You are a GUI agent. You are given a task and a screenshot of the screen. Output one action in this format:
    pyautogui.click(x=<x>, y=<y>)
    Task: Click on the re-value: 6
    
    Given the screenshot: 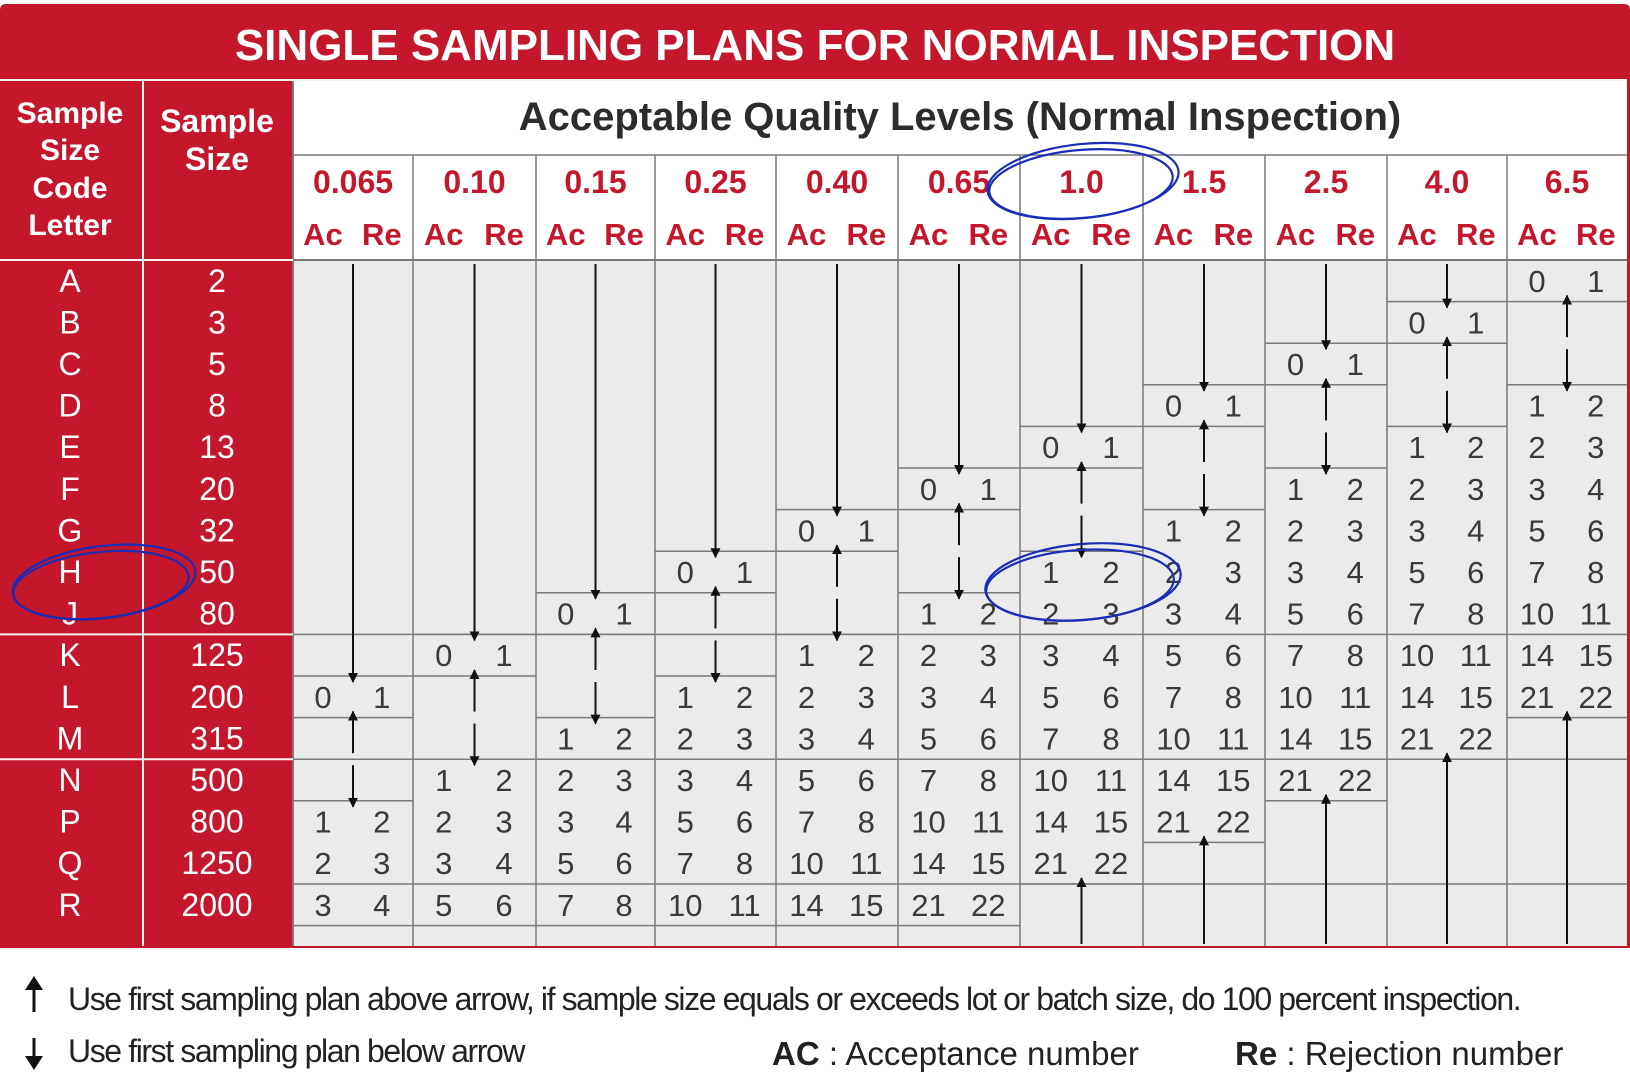 What is the action you would take?
    pyautogui.click(x=866, y=780)
    